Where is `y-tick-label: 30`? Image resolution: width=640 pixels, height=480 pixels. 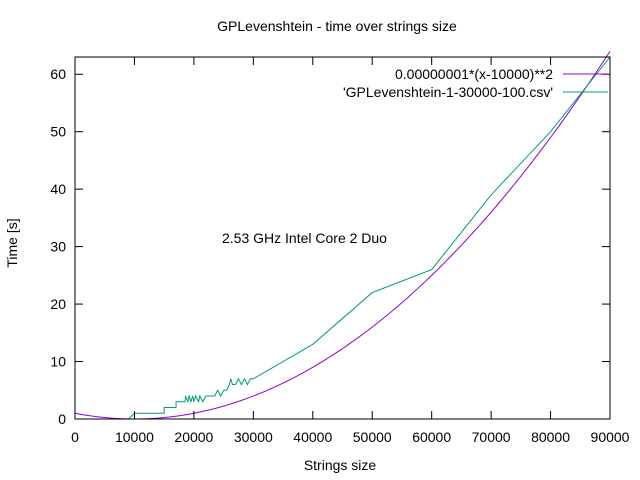
y-tick-label: 30 is located at coordinates (58, 247).